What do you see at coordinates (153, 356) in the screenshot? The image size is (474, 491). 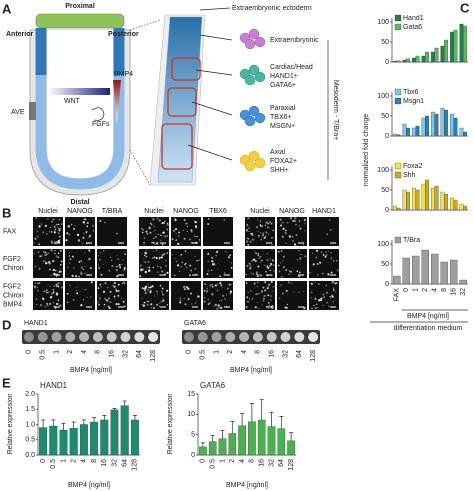 I see `category-label: 128` at bounding box center [153, 356].